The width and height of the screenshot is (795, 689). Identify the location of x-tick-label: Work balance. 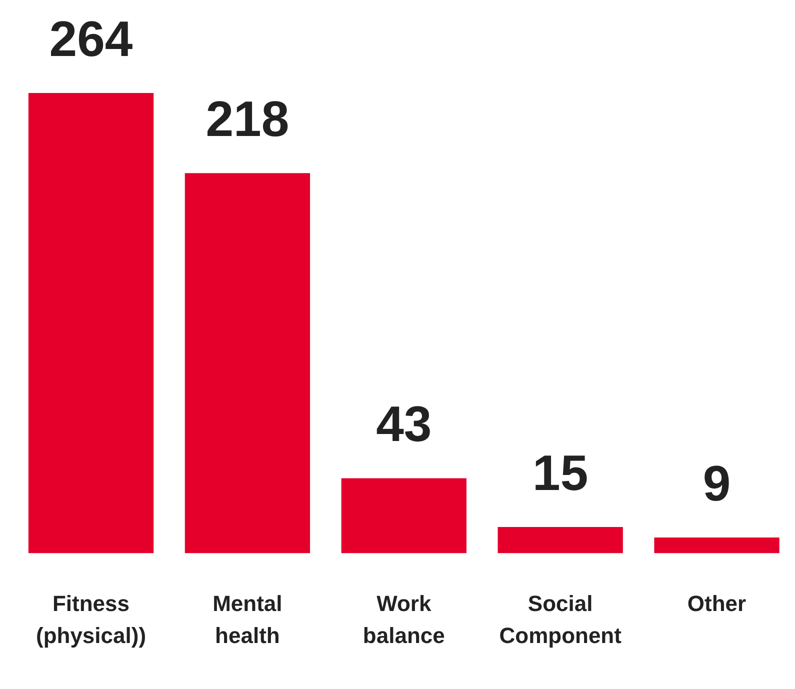
(403, 619).